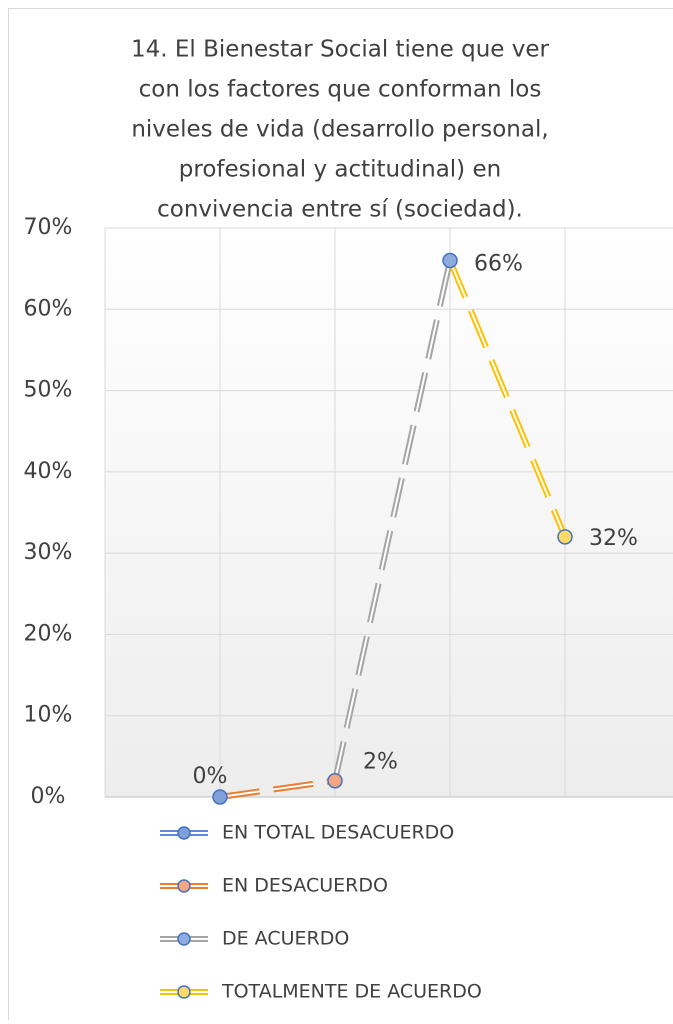 This screenshot has width=673, height=1024. What do you see at coordinates (340, 210) in the screenshot?
I see `chart-title: convivencia entre sí (sociedad).` at bounding box center [340, 210].